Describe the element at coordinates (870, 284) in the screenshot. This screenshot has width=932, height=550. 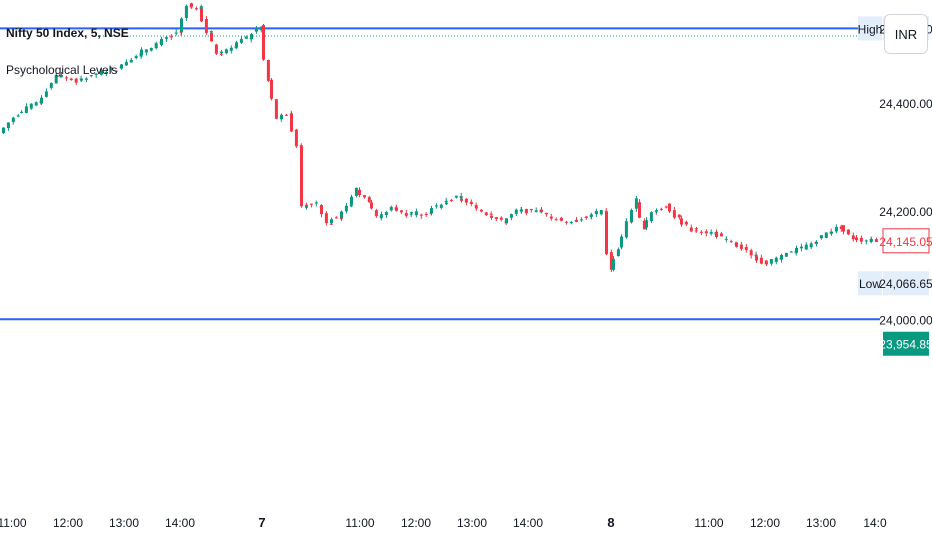
I see `low-label-tag: Low` at that location.